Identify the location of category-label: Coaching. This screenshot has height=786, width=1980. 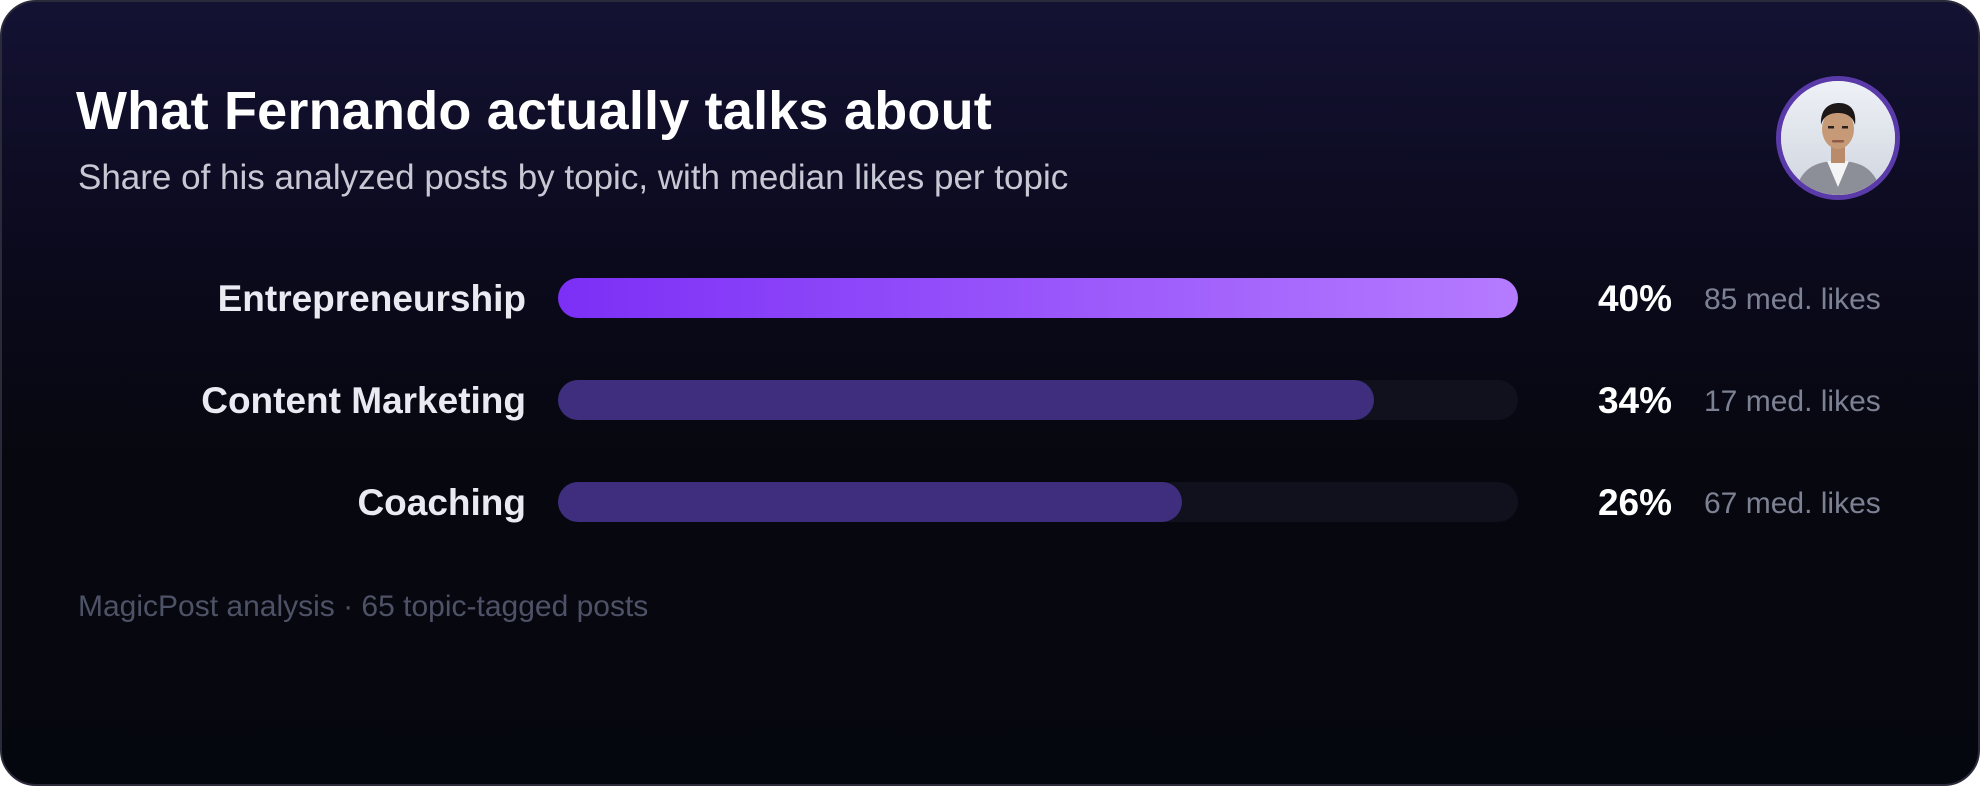
(441, 502).